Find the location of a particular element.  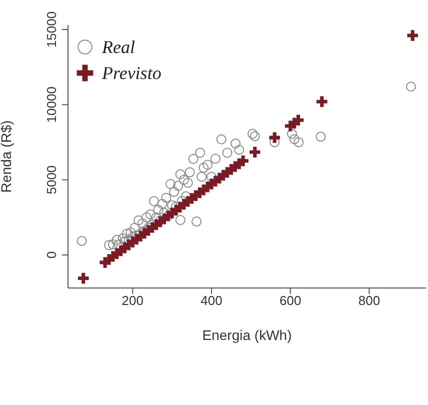

y-tick-label: 15000 is located at coordinates (51, 29).